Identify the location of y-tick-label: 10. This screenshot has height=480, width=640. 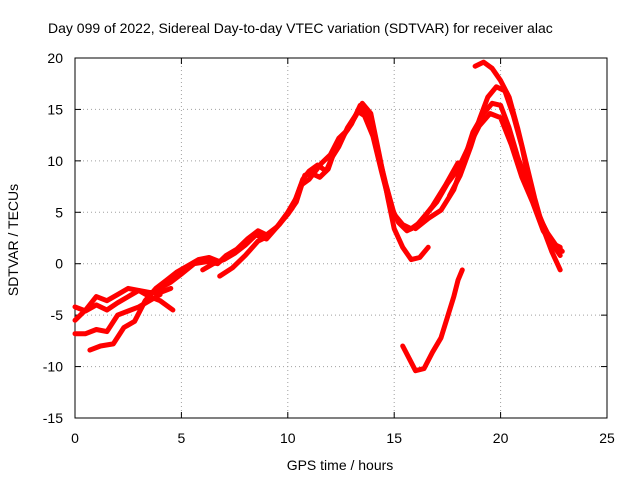
(55, 161).